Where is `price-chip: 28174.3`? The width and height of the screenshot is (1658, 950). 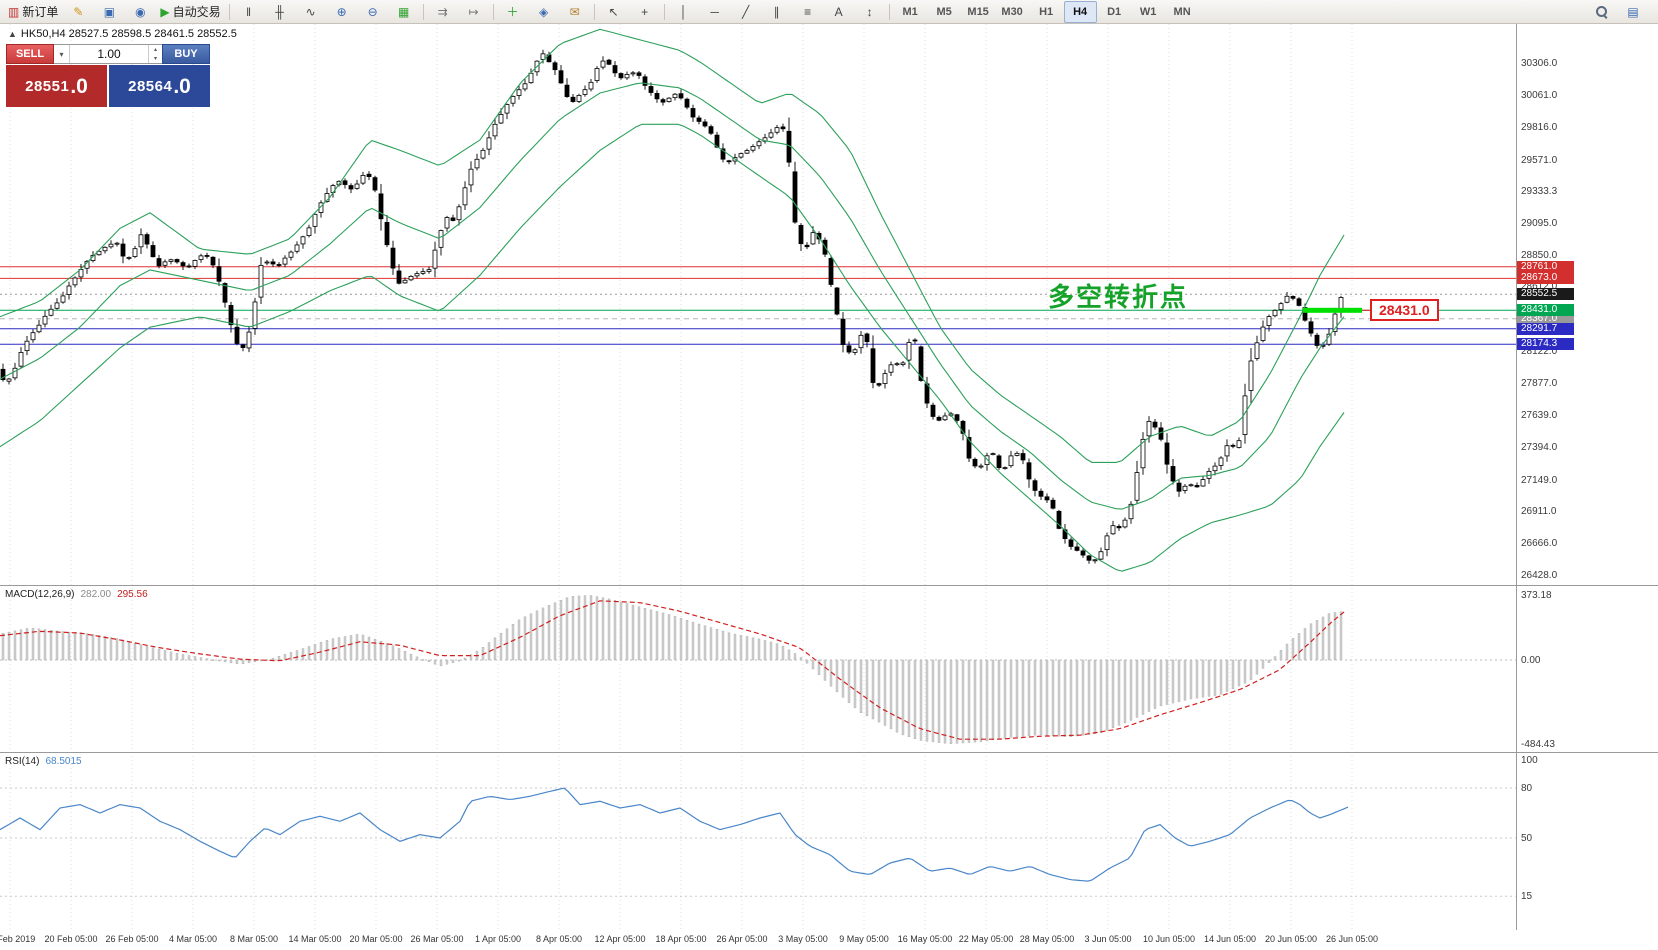
price-chip: 28174.3 is located at coordinates (1545, 344).